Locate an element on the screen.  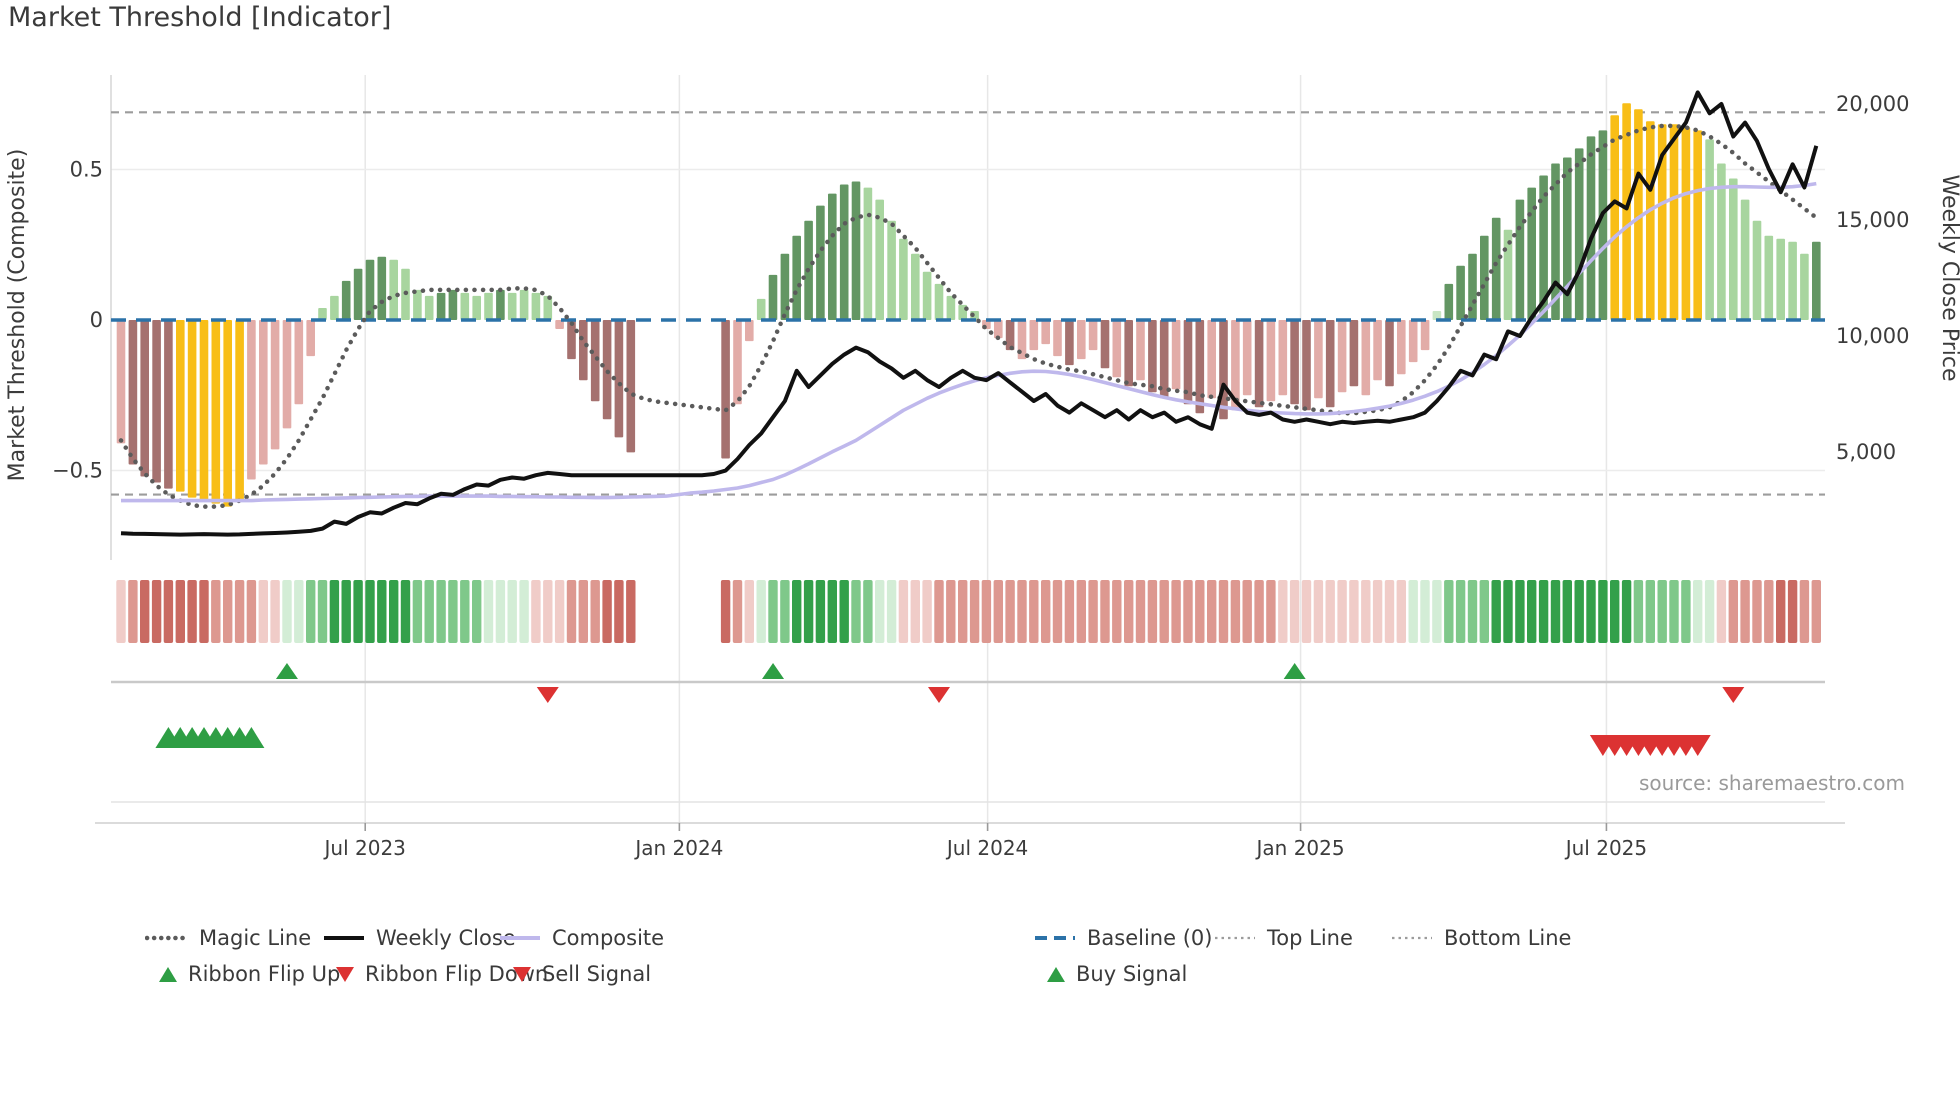
right-tick-label: 20,000 is located at coordinates (1872, 104).